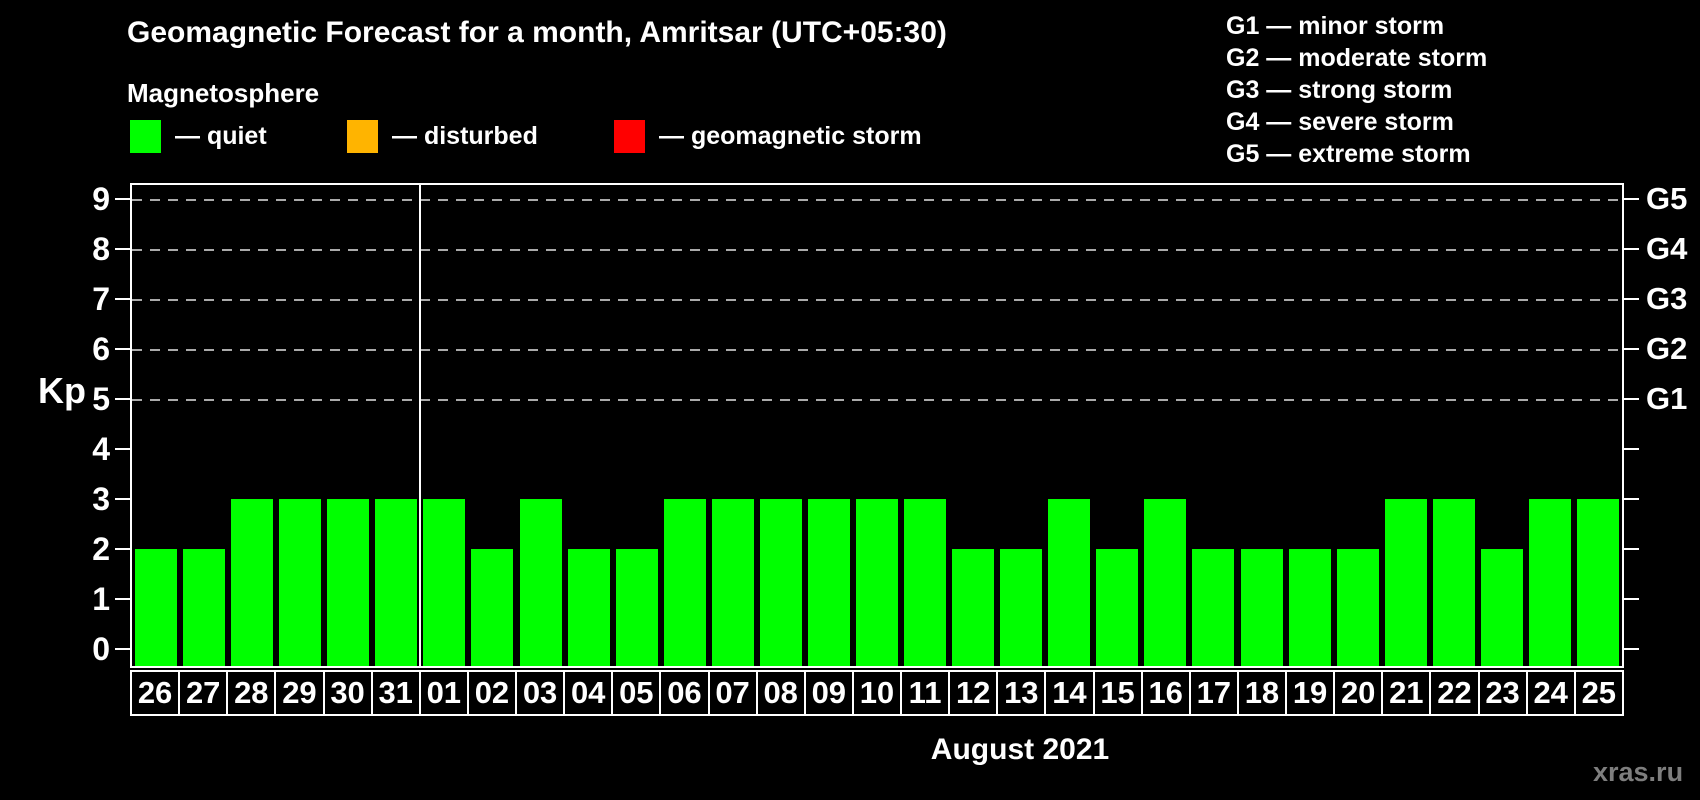 Image resolution: width=1700 pixels, height=800 pixels. I want to click on storm-scale-line-g1: G1 — minor storm, so click(1335, 26).